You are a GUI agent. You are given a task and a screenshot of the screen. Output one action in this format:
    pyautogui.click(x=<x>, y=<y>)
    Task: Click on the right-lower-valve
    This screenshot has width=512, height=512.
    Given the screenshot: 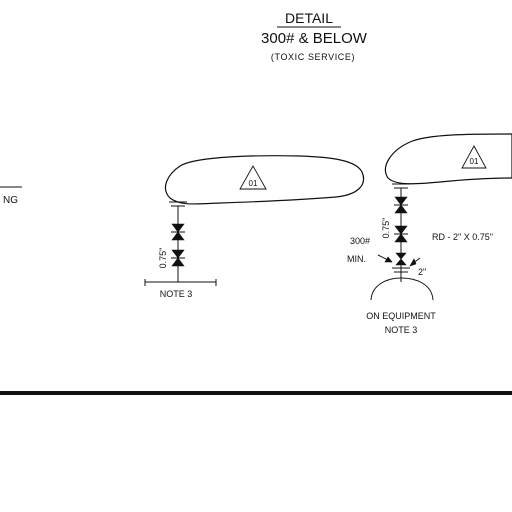 What is the action you would take?
    pyautogui.click(x=401, y=234)
    